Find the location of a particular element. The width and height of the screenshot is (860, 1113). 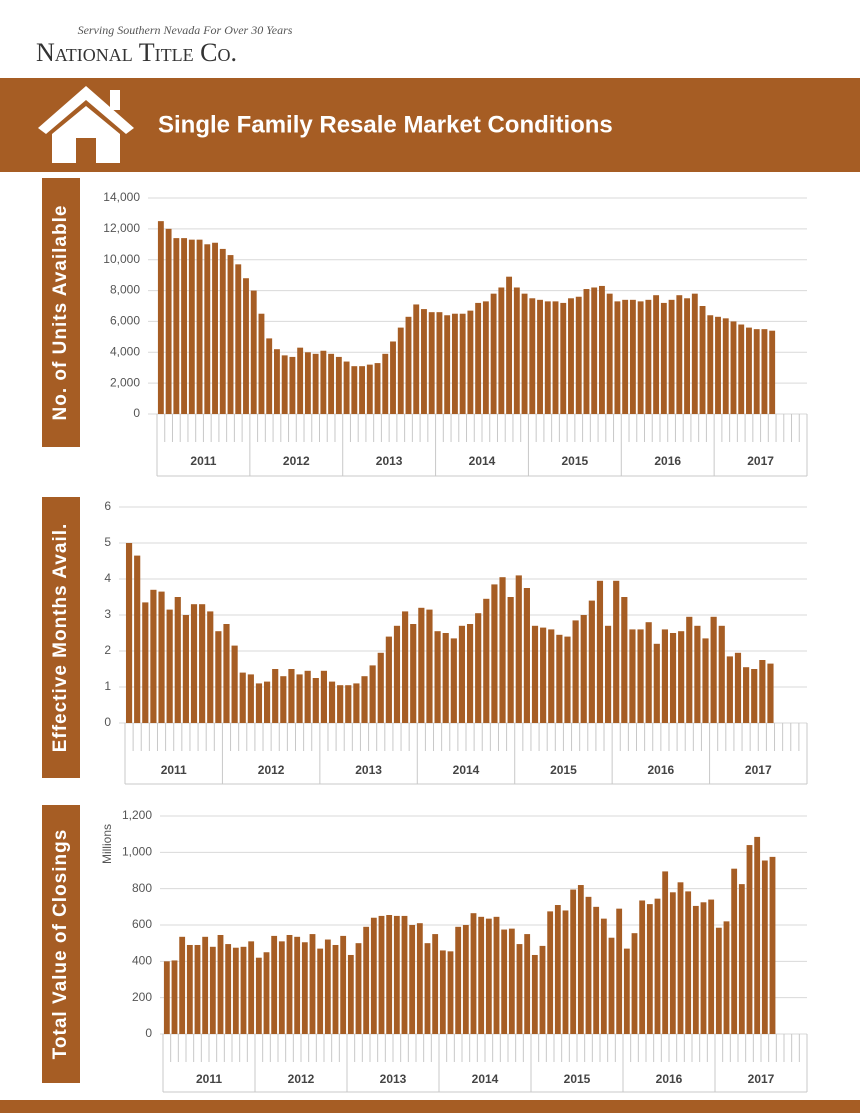

y-tick-label: 1,200 is located at coordinates (137, 815).